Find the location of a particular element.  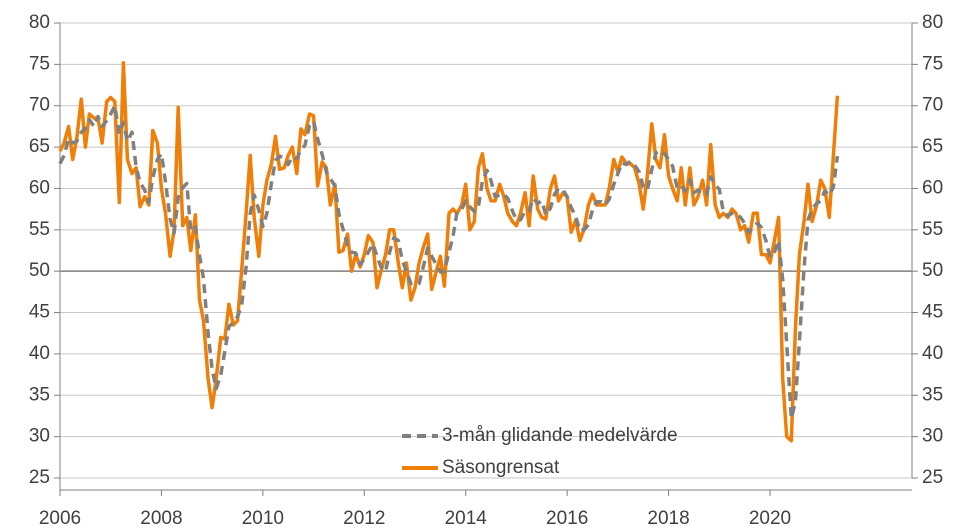

x-tick-label: 2012 is located at coordinates (364, 518).